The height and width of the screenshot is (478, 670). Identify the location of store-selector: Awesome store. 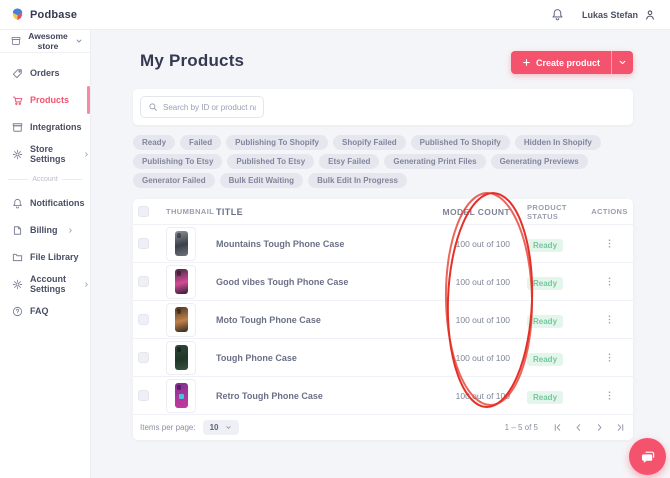
(45, 41).